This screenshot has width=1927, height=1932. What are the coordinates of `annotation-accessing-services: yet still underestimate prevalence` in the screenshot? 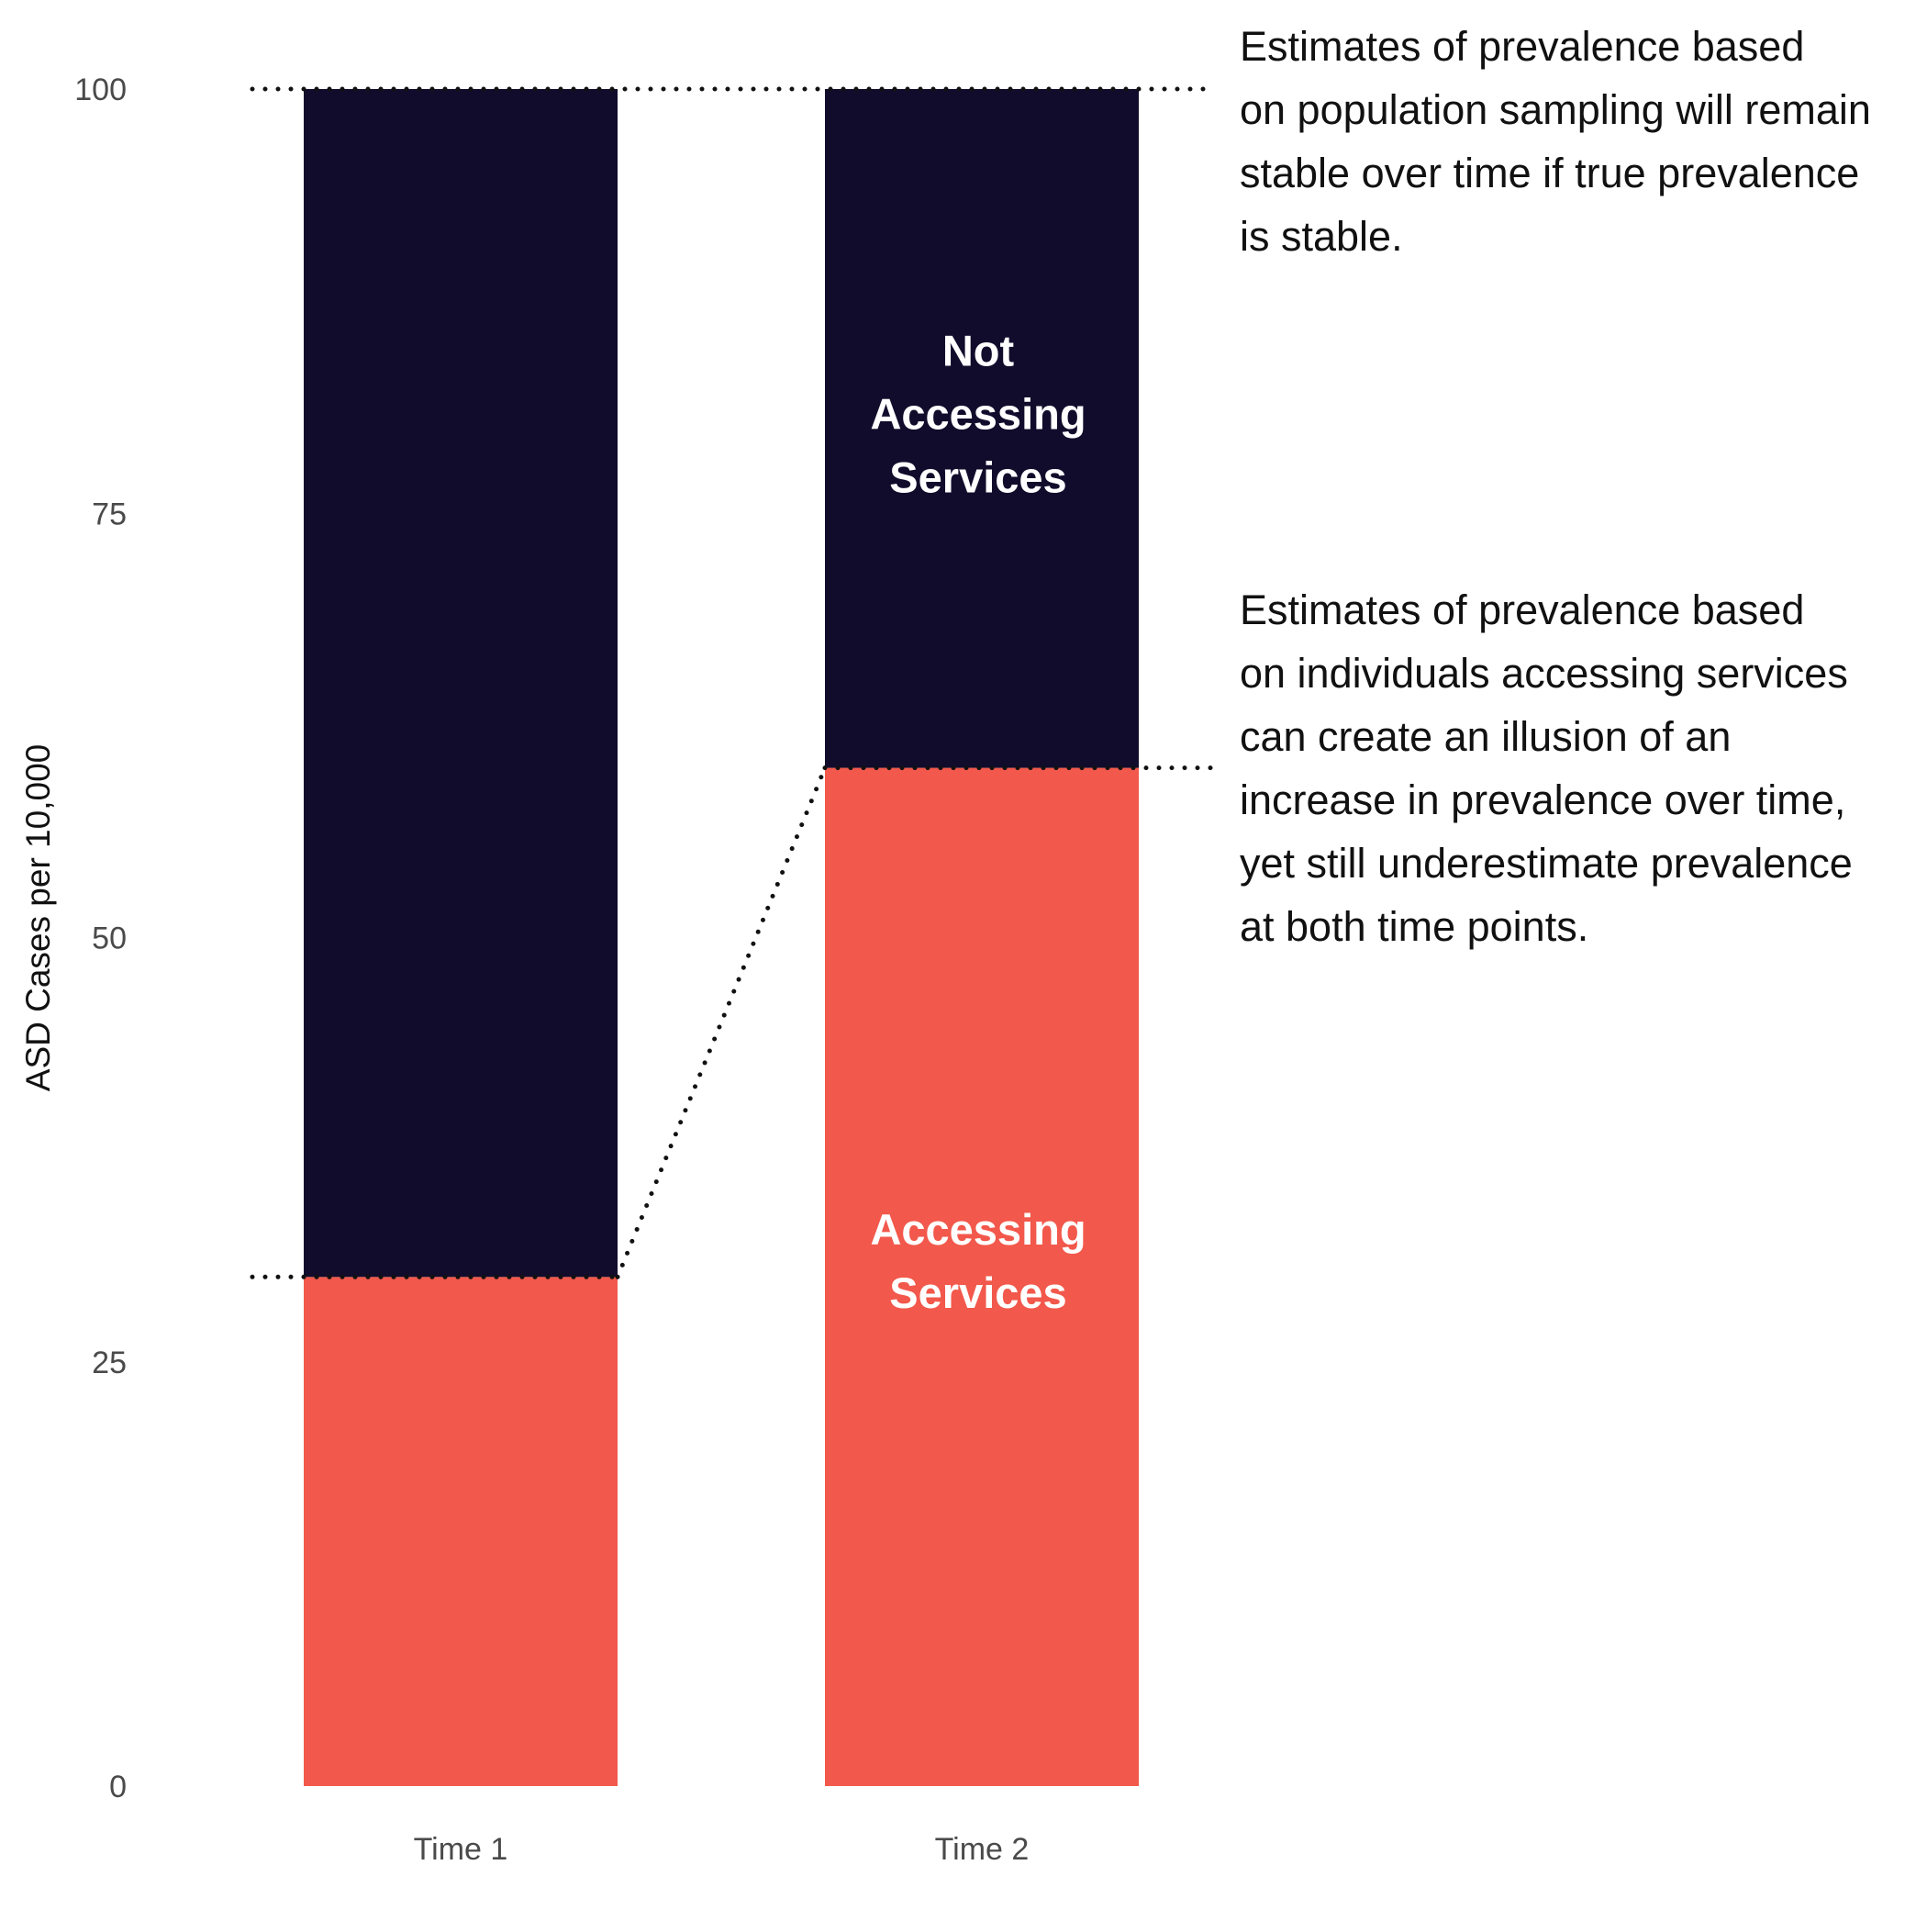 It's located at (1546, 863).